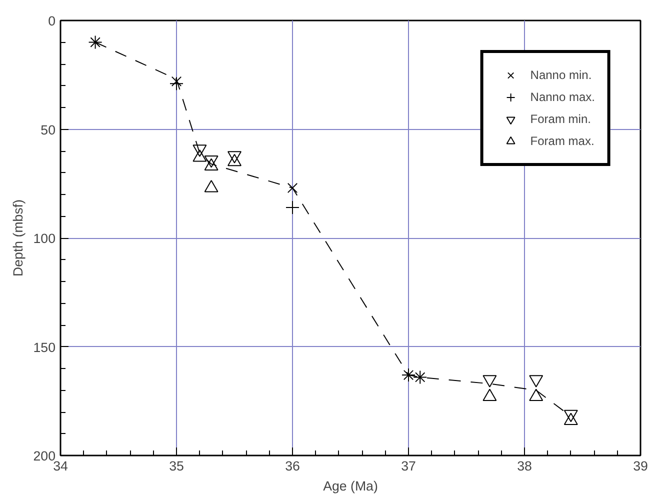 The height and width of the screenshot is (496, 654). Describe the element at coordinates (176, 466) in the screenshot. I see `x-tick-label: 35` at that location.